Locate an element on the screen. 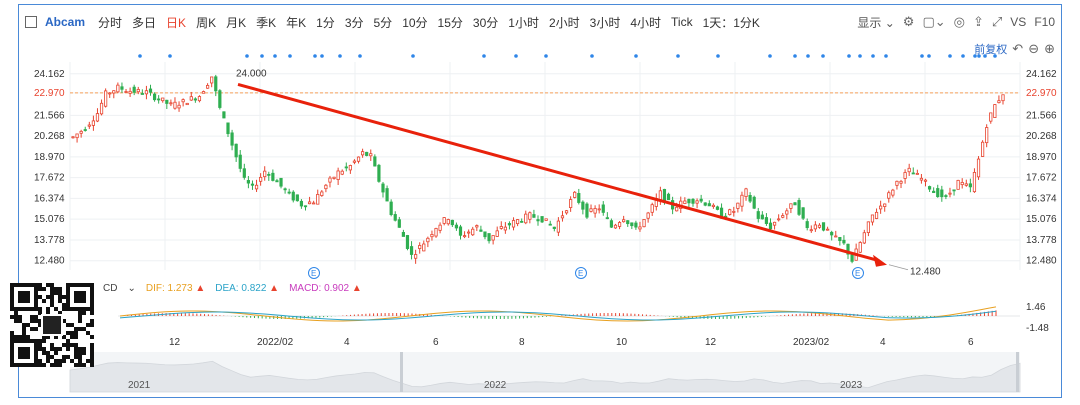 This screenshot has width=1080, height=405. period-tab: 多日 is located at coordinates (144, 22).